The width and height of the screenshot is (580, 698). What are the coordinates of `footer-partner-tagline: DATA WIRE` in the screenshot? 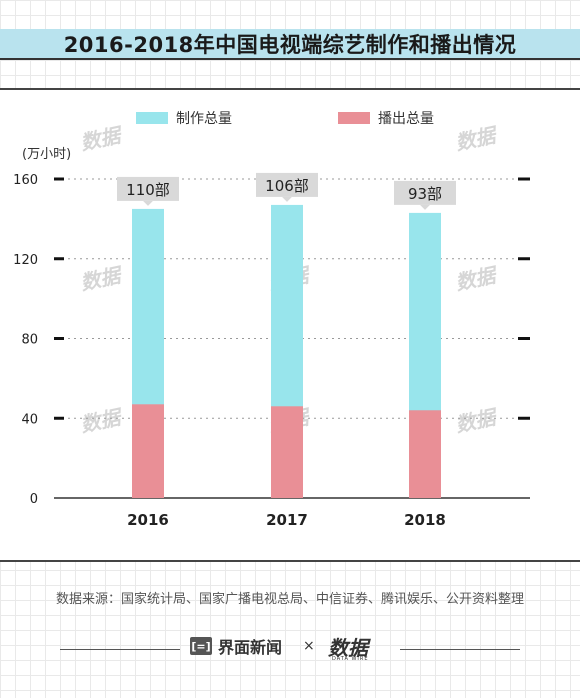 It's located at (350, 659).